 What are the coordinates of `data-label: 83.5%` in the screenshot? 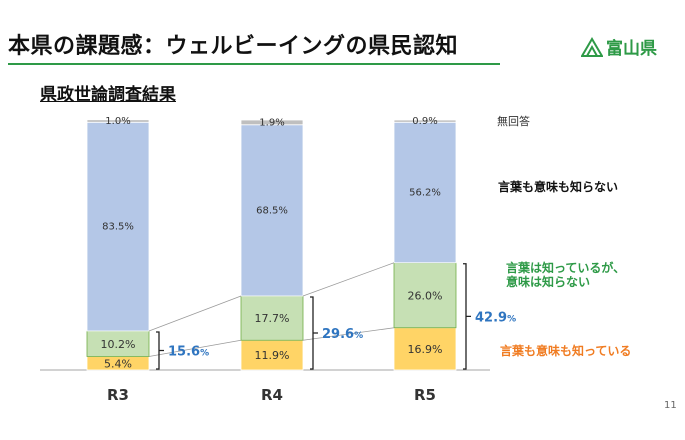 It's located at (118, 227).